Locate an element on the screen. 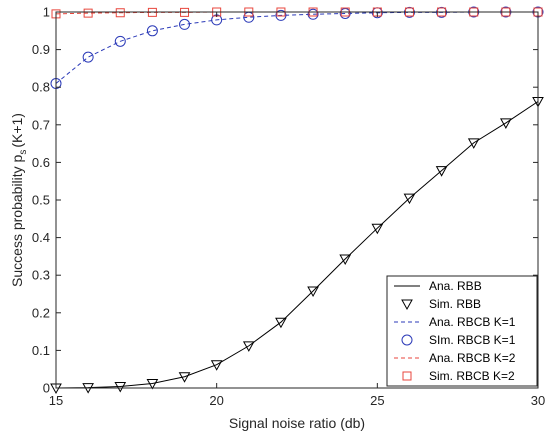 The width and height of the screenshot is (550, 438). y-axis-label: Success probability ps (K+1) is located at coordinates (19, 200).